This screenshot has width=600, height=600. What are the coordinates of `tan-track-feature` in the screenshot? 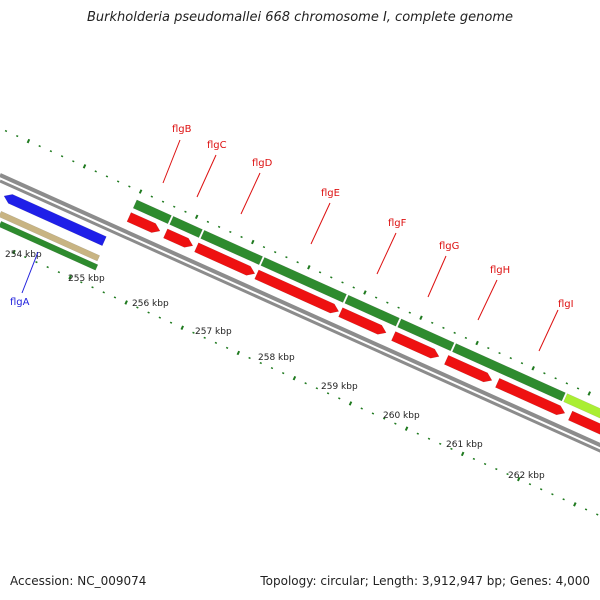 It's located at (50, 236).